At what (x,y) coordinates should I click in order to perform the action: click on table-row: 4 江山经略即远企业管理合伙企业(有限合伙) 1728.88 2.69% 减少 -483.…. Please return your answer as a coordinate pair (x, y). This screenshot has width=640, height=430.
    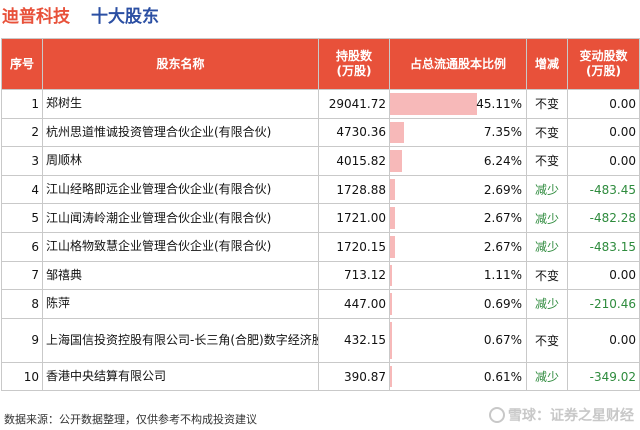
    Looking at the image, I should click on (320, 189).